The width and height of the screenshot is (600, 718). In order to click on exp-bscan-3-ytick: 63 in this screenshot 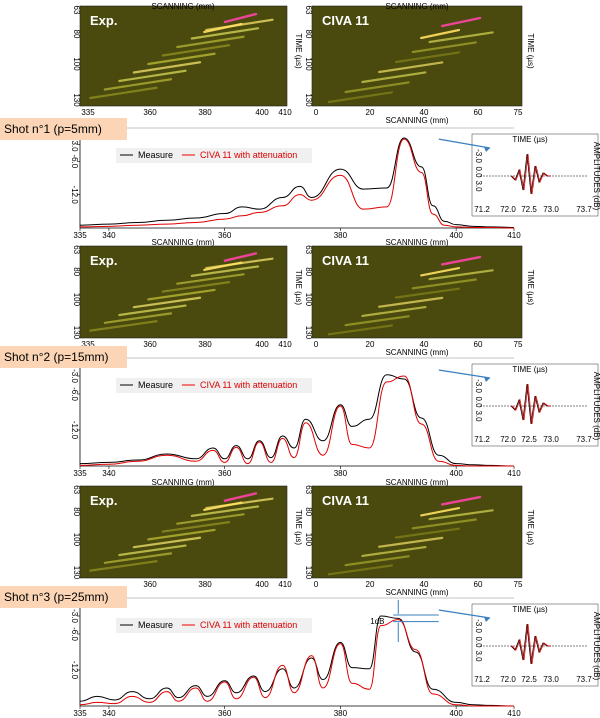, I will do `click(76, 489)`.